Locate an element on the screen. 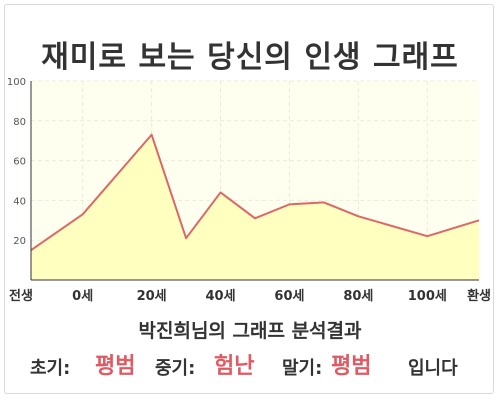 The height and width of the screenshot is (400, 500). middle-value: 험난 is located at coordinates (234, 366).